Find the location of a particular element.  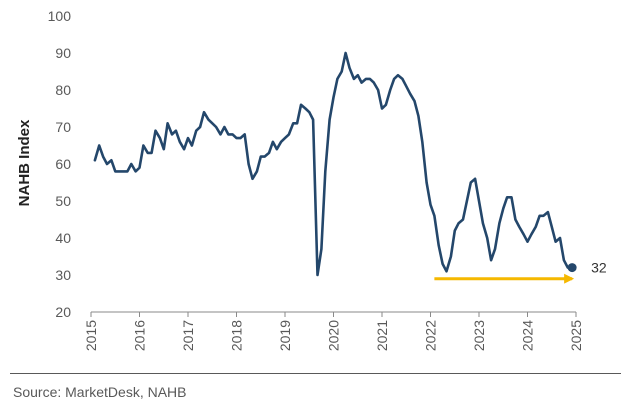

y-tick-label: 60 is located at coordinates (63, 164).